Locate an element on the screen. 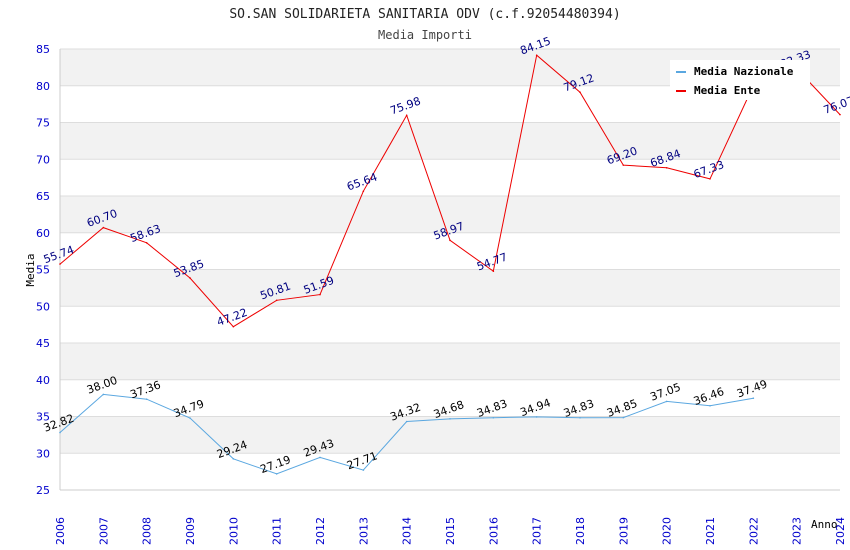 The width and height of the screenshot is (850, 550). legend-label-media-nazionale: Media Nazionale is located at coordinates (744, 71).